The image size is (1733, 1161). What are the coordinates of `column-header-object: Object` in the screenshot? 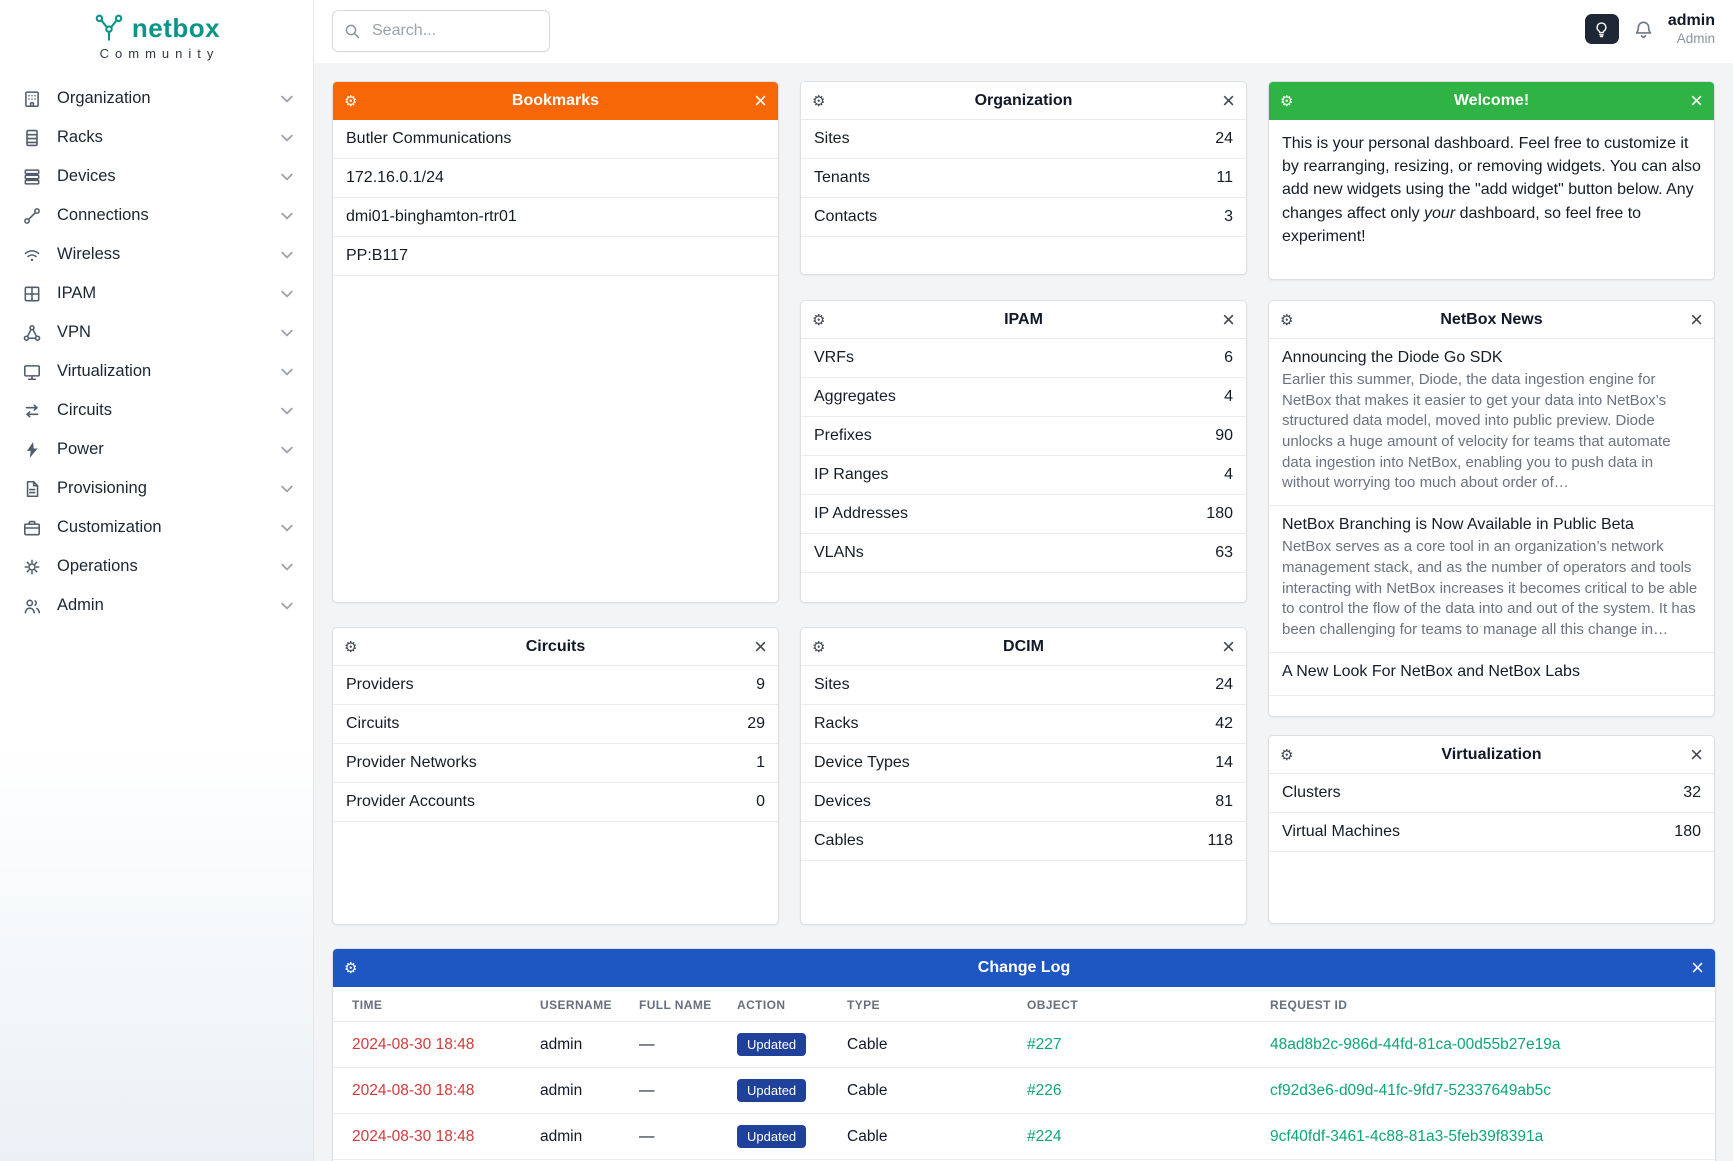 It's located at (1148, 1004).